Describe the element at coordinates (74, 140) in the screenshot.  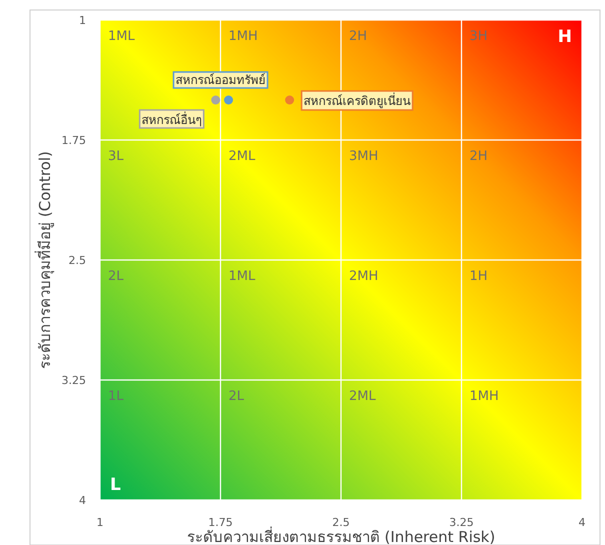
I see `y-tick-label: 1.75` at that location.